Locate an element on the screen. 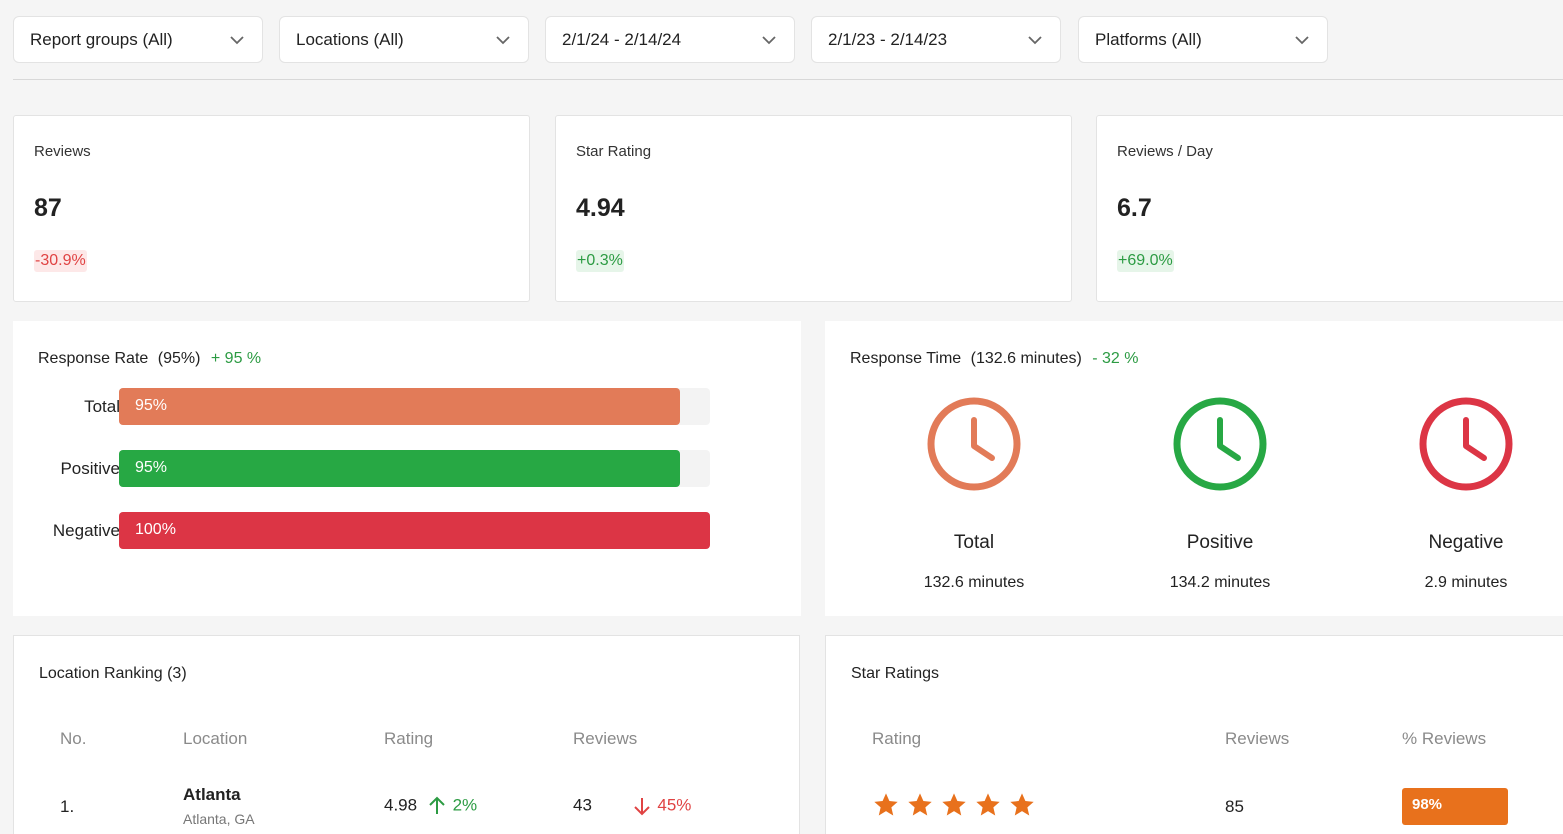 The image size is (1563, 834). reviews-value: 43 is located at coordinates (582, 805).